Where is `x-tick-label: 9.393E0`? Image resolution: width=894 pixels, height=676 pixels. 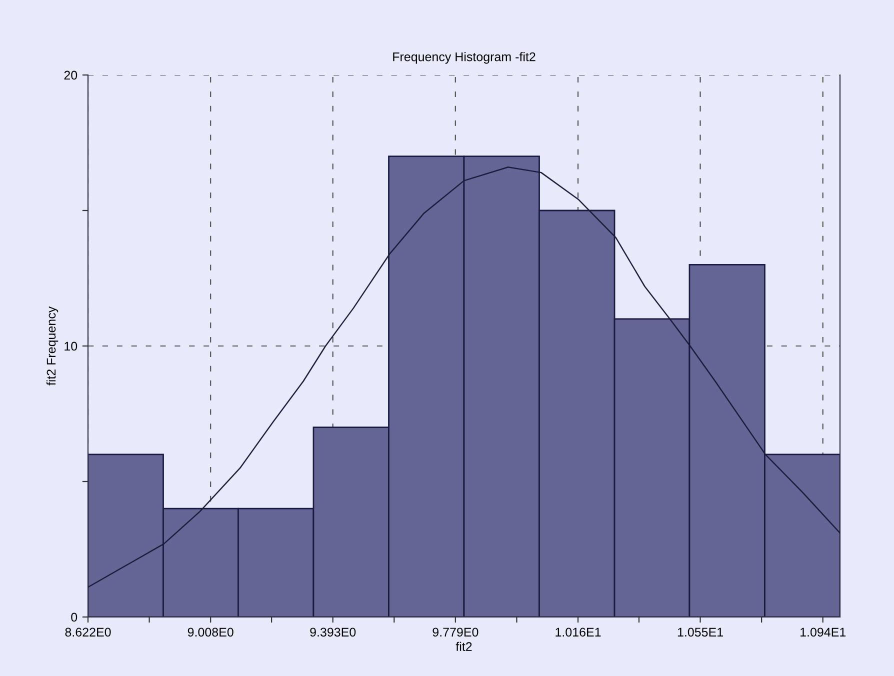 x-tick-label: 9.393E0 is located at coordinates (333, 632).